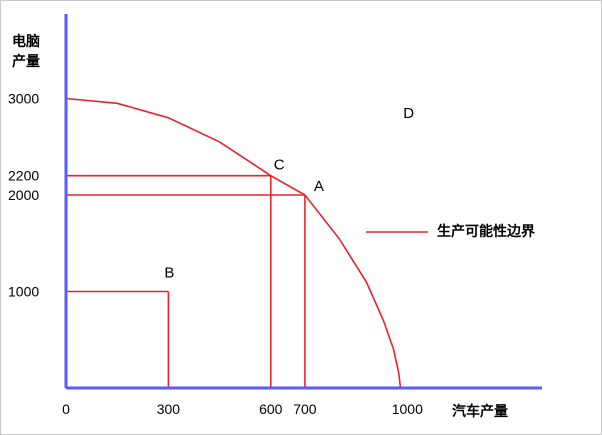 This screenshot has width=602, height=435. I want to click on y-tick-label: 2000, so click(23, 195).